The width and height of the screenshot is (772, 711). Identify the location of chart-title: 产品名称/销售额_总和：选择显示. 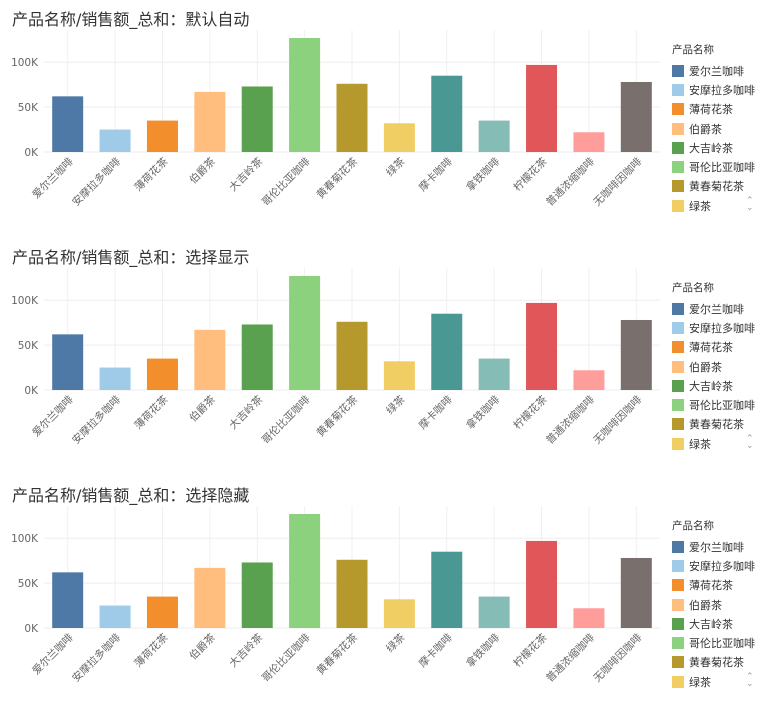
(131, 257).